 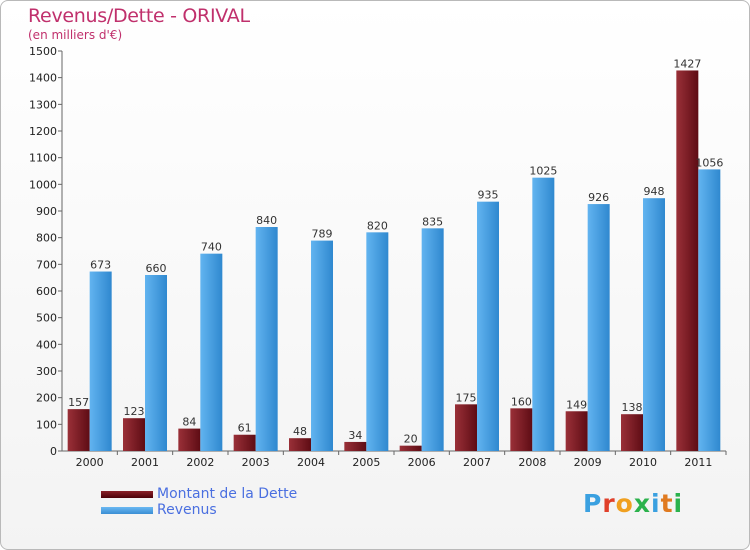 What do you see at coordinates (654, 191) in the screenshot?
I see `revenus-value-label: 948` at bounding box center [654, 191].